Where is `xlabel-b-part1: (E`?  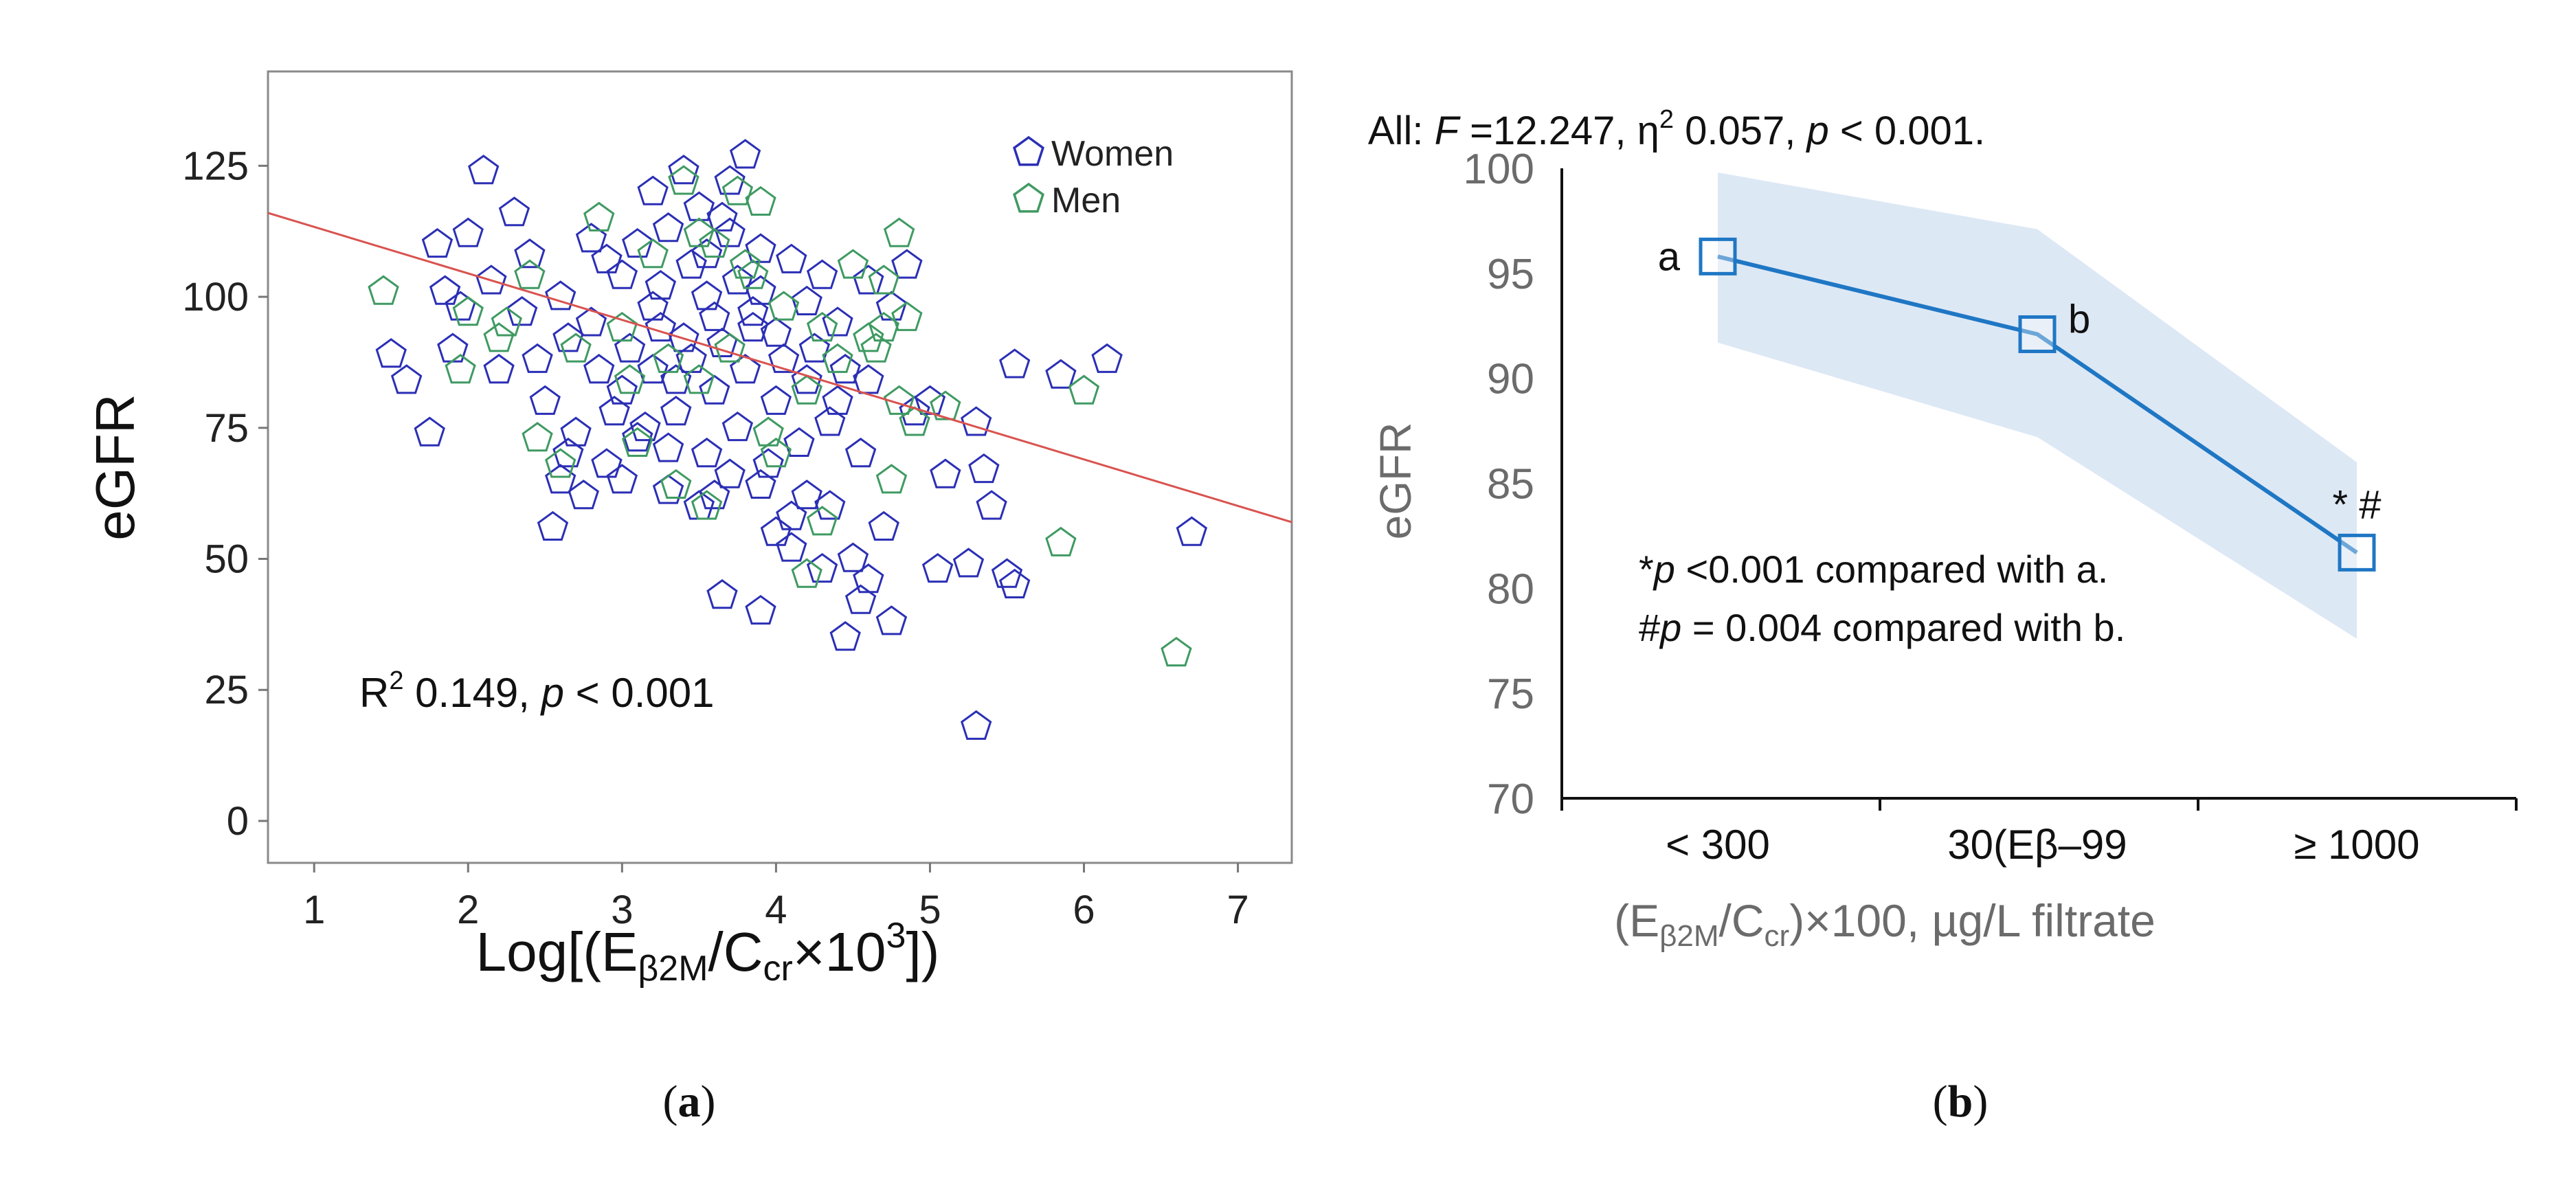 xlabel-b-part1: (E is located at coordinates (1636, 920).